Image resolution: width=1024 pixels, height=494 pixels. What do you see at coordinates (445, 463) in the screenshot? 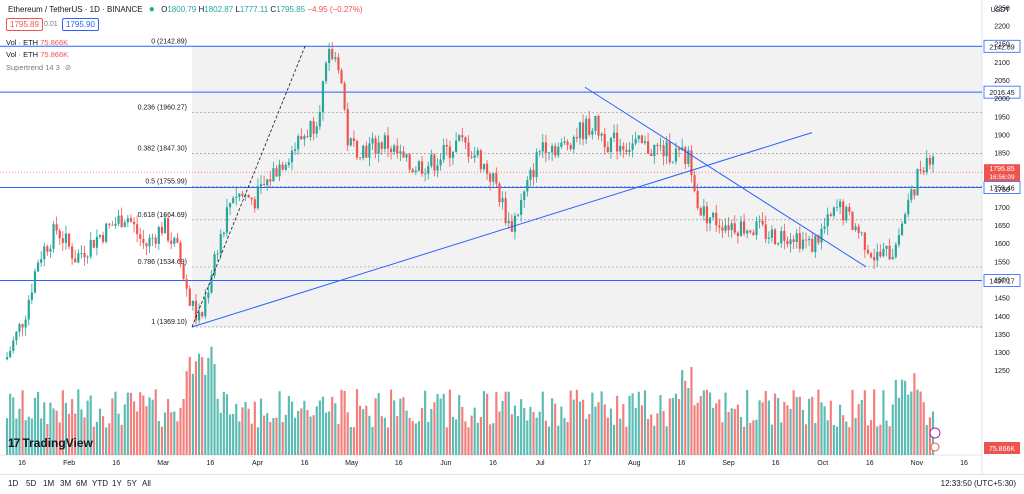
I see `x-tick-label: Jun` at bounding box center [445, 463].